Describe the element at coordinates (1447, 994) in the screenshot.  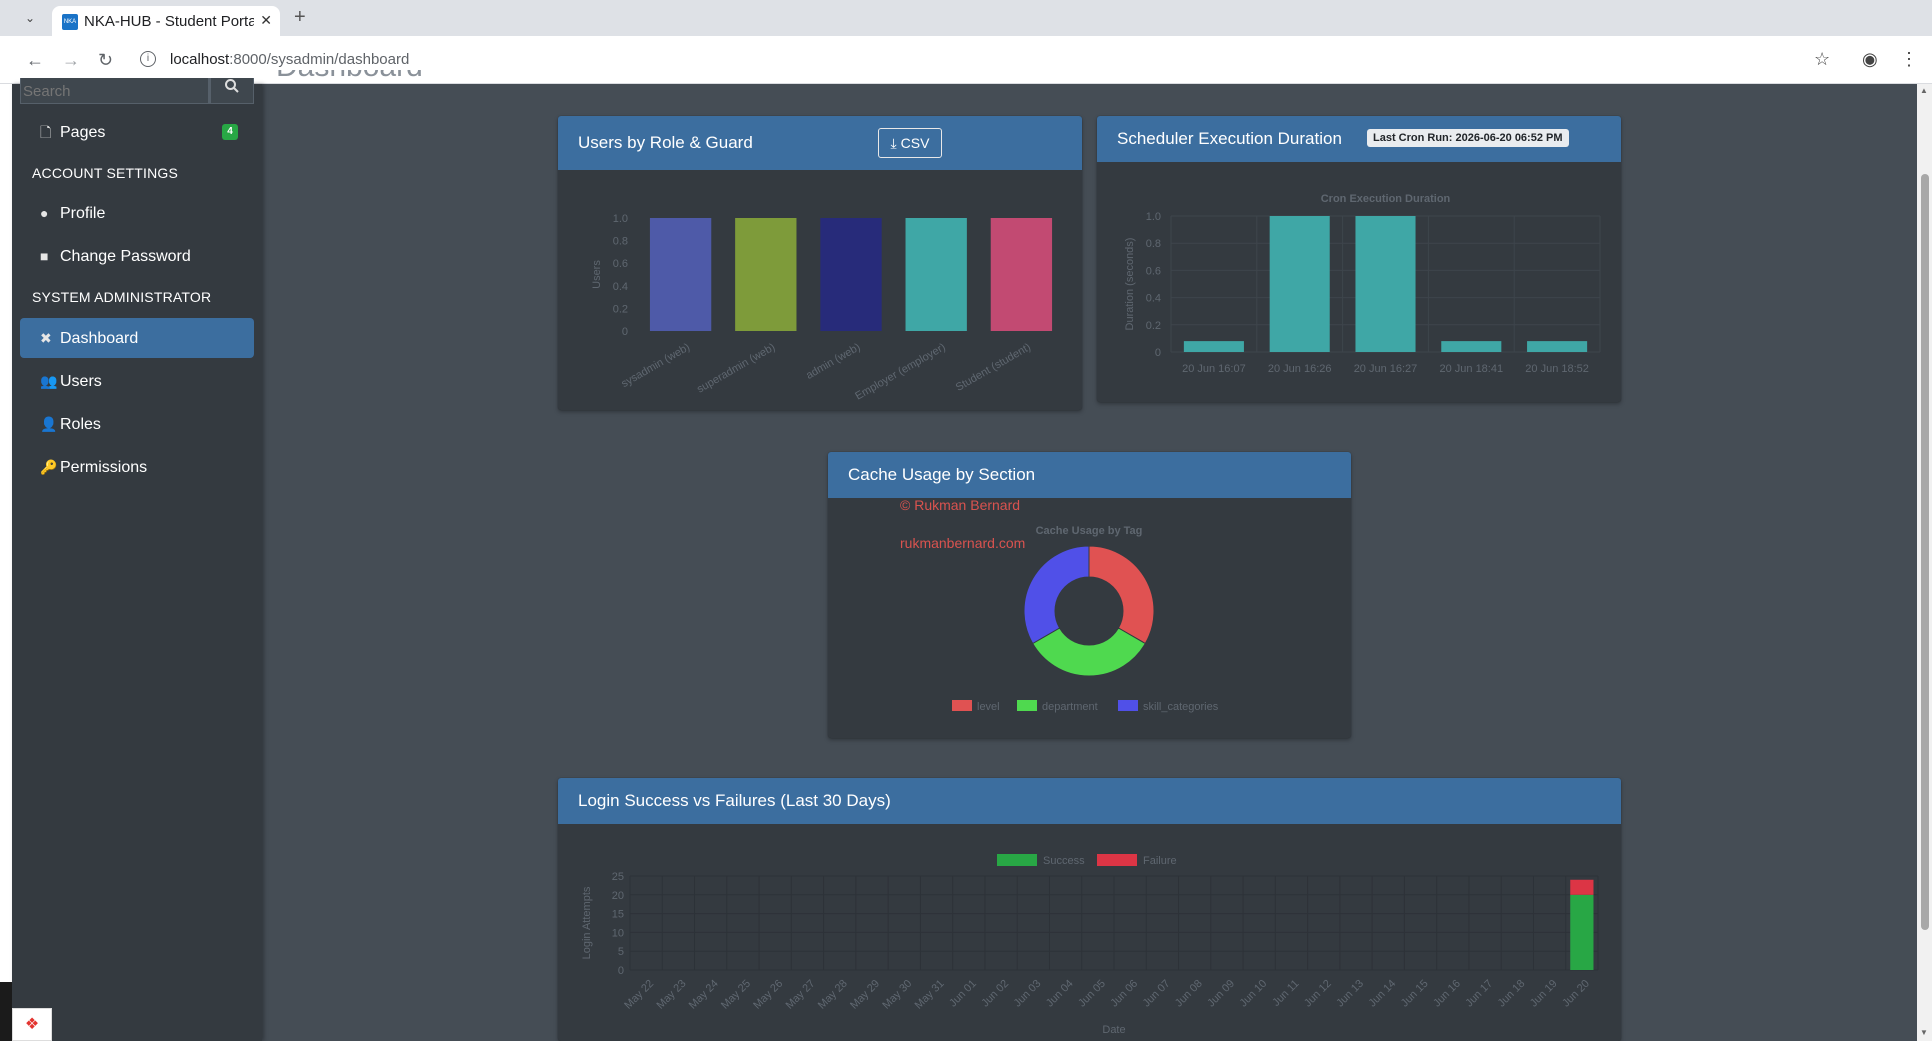
I see `x-tick-label: Jun 16` at that location.